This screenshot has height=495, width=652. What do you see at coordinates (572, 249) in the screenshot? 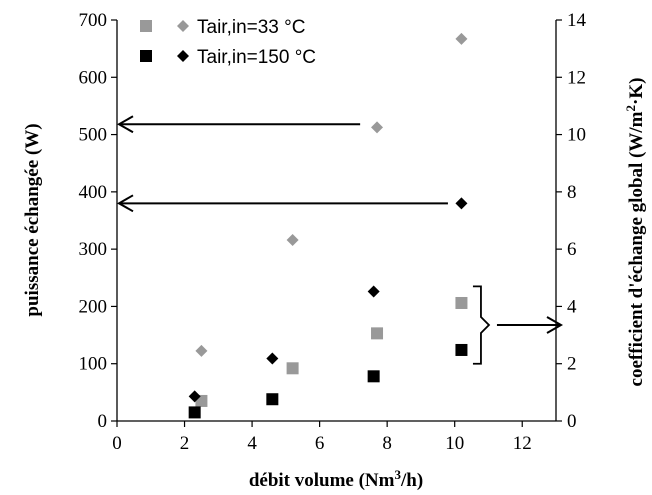
I see `y2-tick-label: 6` at bounding box center [572, 249].